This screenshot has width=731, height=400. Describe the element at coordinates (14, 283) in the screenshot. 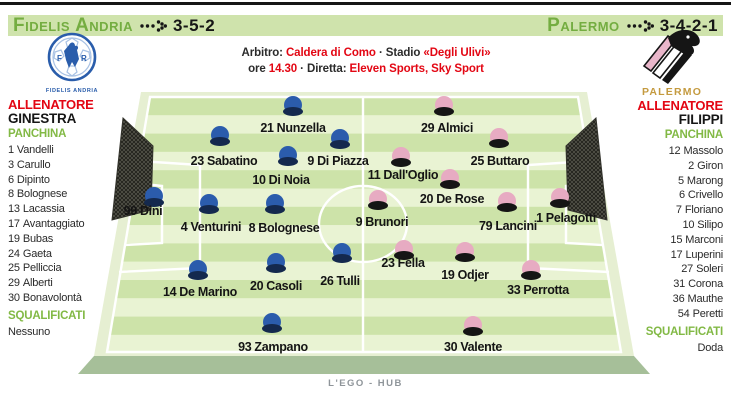

I see `bench-player-number: 29` at that location.